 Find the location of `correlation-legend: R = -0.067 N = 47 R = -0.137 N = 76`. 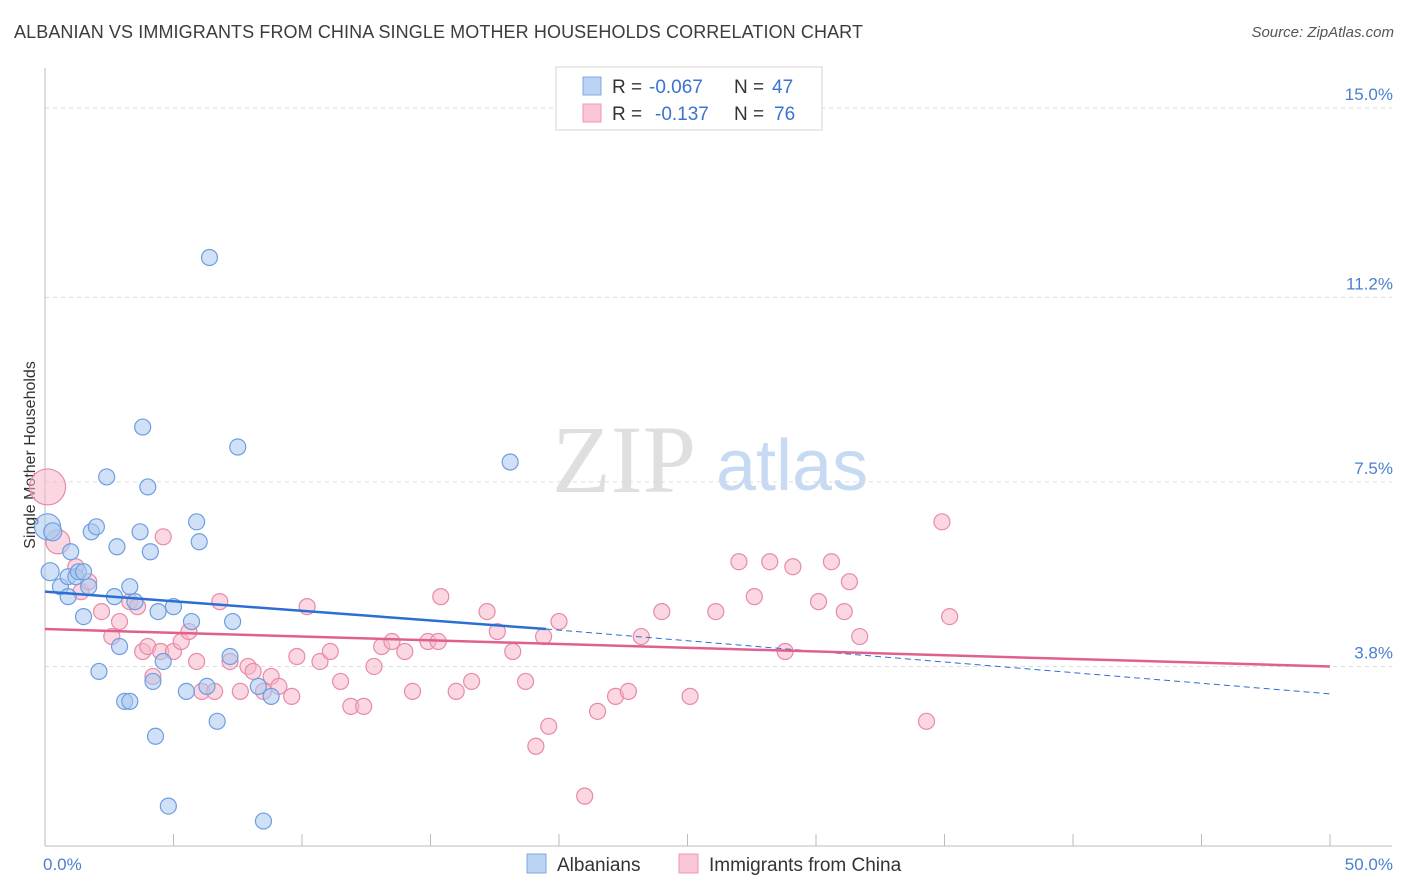

correlation-legend: R = -0.067 N = 47 R = -0.137 N = 76 is located at coordinates (689, 98).